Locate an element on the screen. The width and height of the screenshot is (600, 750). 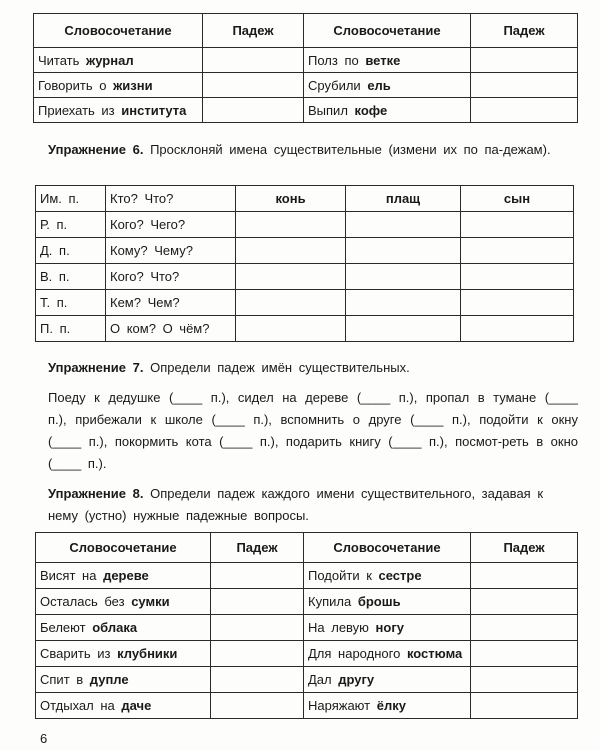
phrase-cell: Отдыхал на даче is located at coordinates (123, 705).